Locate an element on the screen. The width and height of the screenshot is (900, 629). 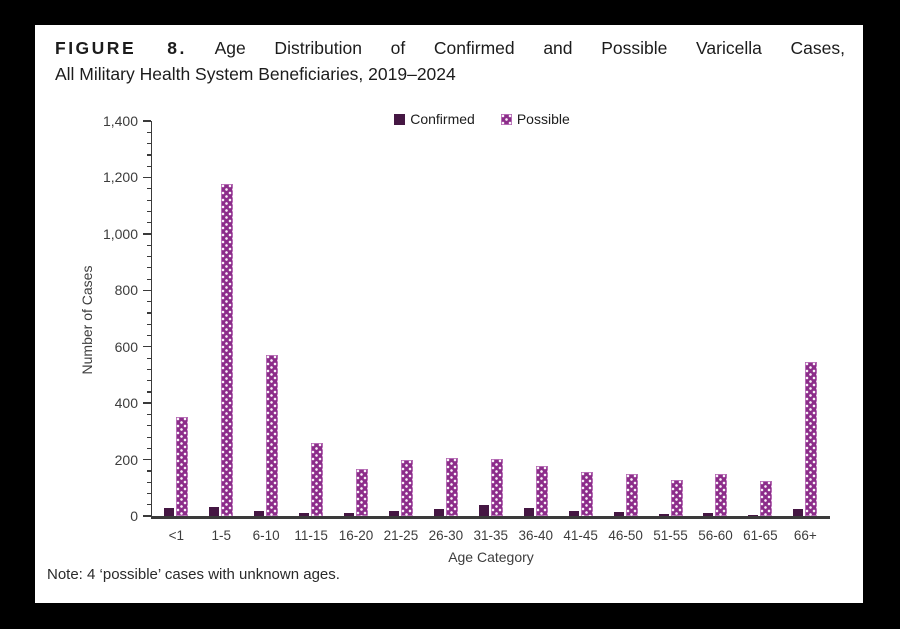
bar-confirmed-66+ is located at coordinates (798, 512).